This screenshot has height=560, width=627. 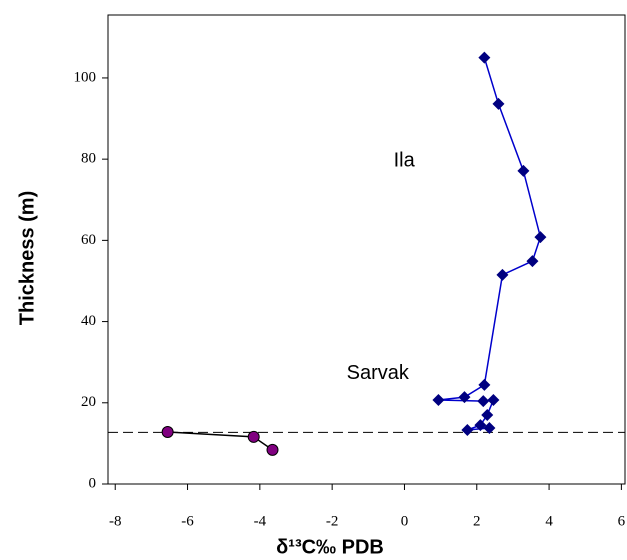 I want to click on y-tick-label: 20, so click(x=88, y=402).